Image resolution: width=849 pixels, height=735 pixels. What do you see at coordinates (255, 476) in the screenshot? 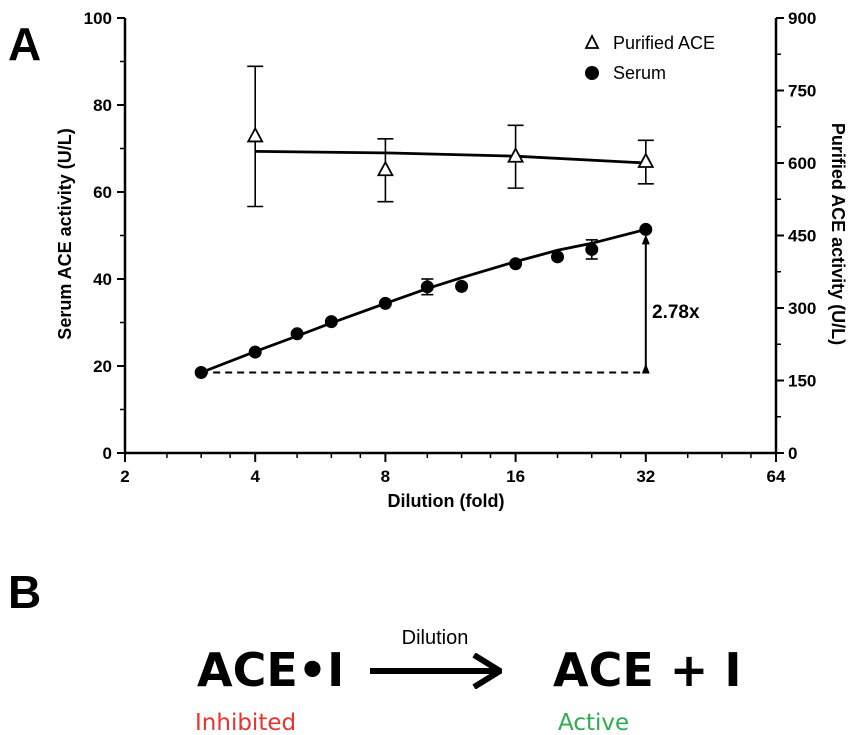
I see `x-tick-label: 4` at bounding box center [255, 476].